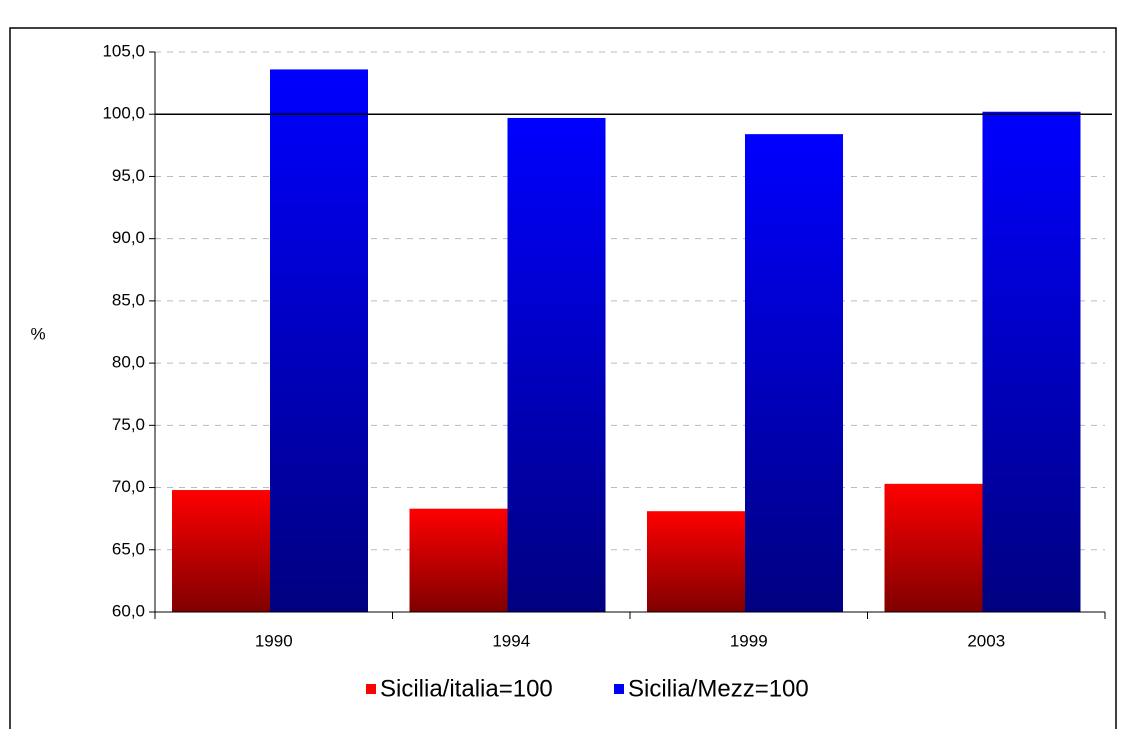 Image resolution: width=1127 pixels, height=729 pixels. I want to click on y-tick-label: 70,0, so click(128, 486).